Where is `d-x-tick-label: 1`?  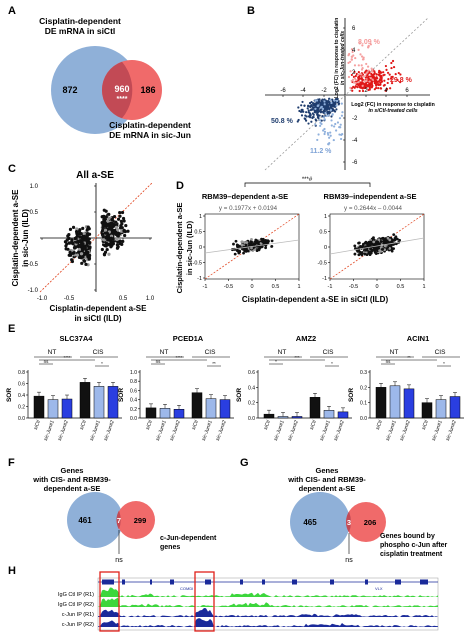
d-x-tick-label: 1 is located at coordinates (423, 287).